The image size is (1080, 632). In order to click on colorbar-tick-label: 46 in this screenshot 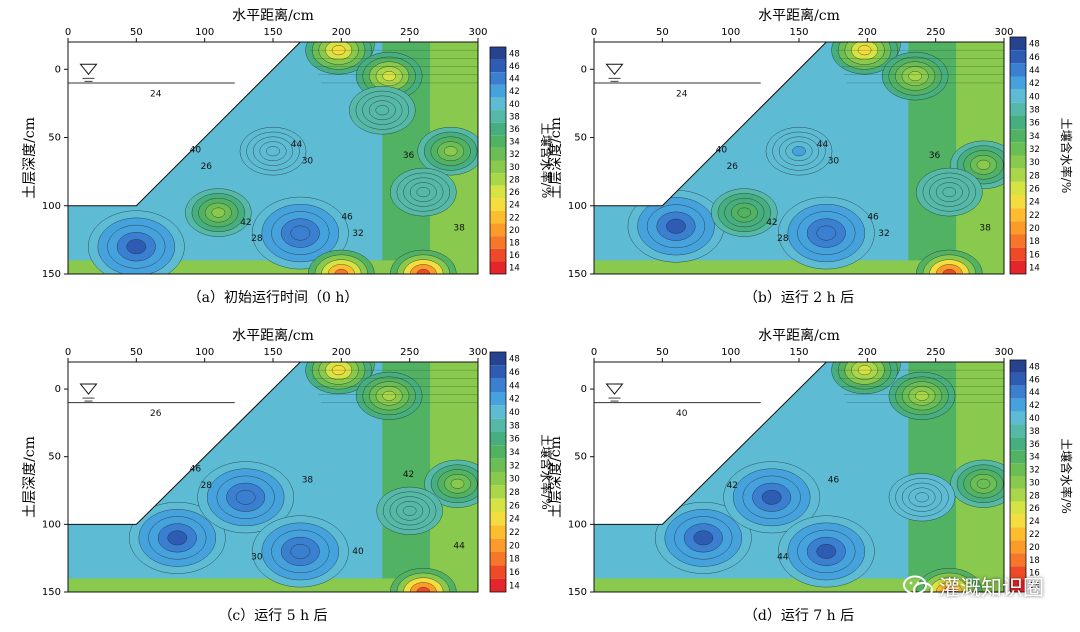, I will do `click(1034, 380)`.